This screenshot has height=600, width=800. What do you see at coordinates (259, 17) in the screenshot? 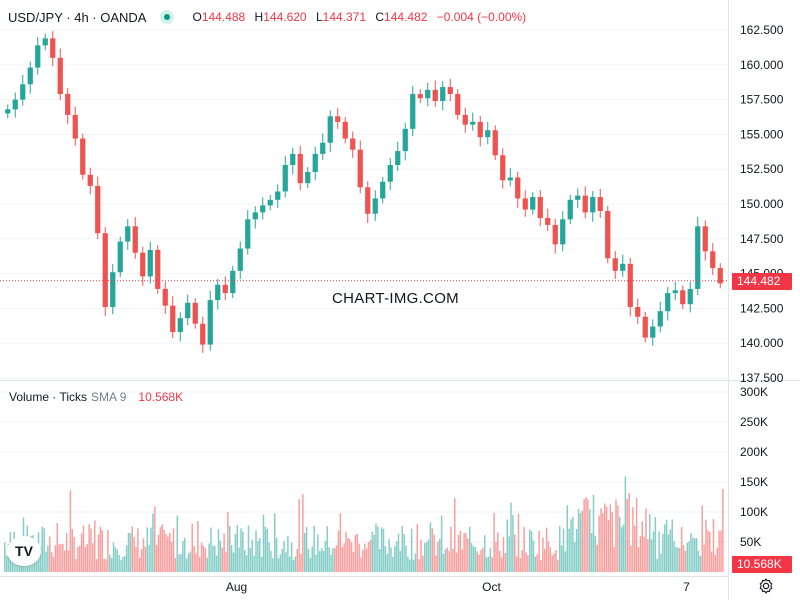
I see `high-label: H` at bounding box center [259, 17].